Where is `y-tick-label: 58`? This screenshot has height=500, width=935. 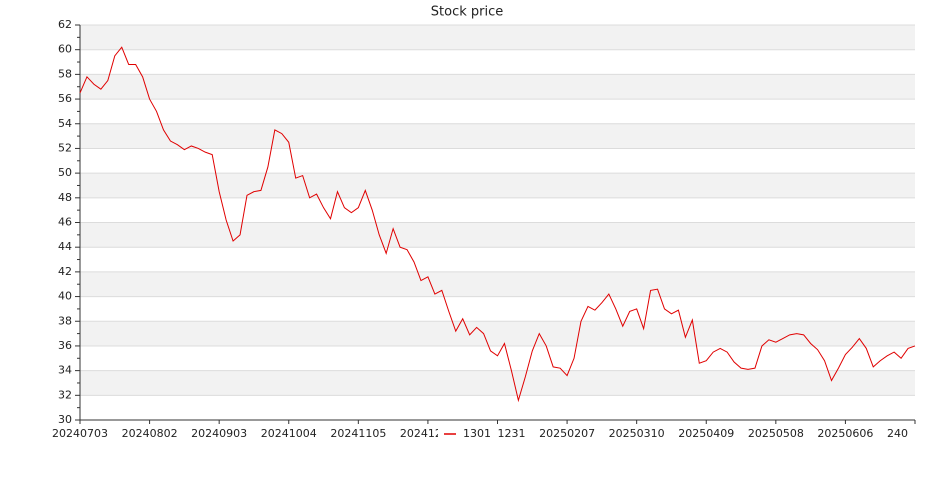
y-tick-label: 58 is located at coordinates (65, 73).